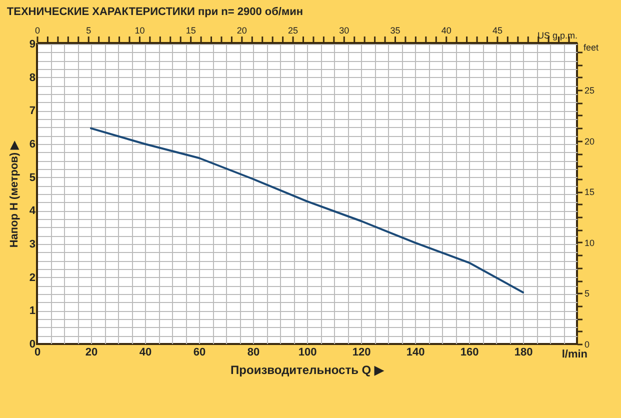 Image resolution: width=621 pixels, height=418 pixels. What do you see at coordinates (587, 293) in the screenshot?
I see `y2-tick-label: 5` at bounding box center [587, 293].